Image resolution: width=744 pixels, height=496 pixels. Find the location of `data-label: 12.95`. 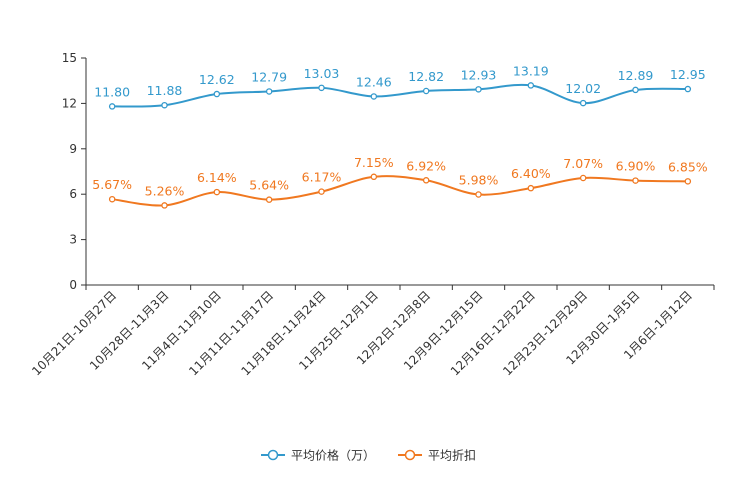

data-label: 12.95 is located at coordinates (688, 74).